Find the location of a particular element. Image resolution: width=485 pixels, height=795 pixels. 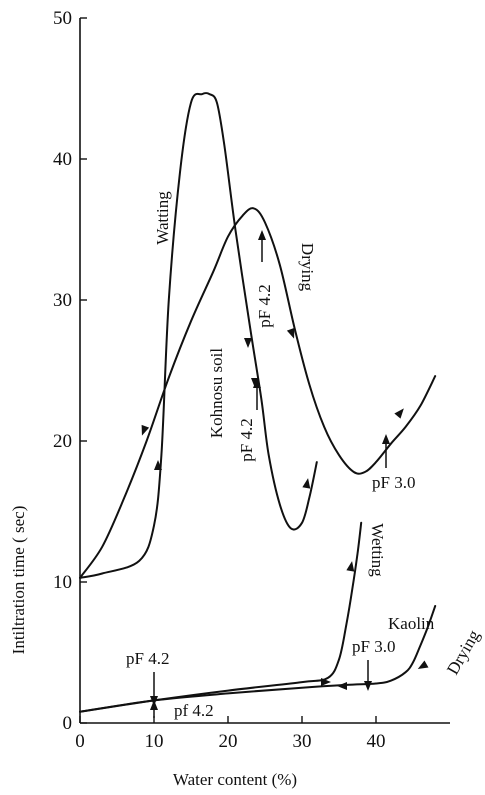

arrowhead-watting-rise is located at coordinates (158, 465).